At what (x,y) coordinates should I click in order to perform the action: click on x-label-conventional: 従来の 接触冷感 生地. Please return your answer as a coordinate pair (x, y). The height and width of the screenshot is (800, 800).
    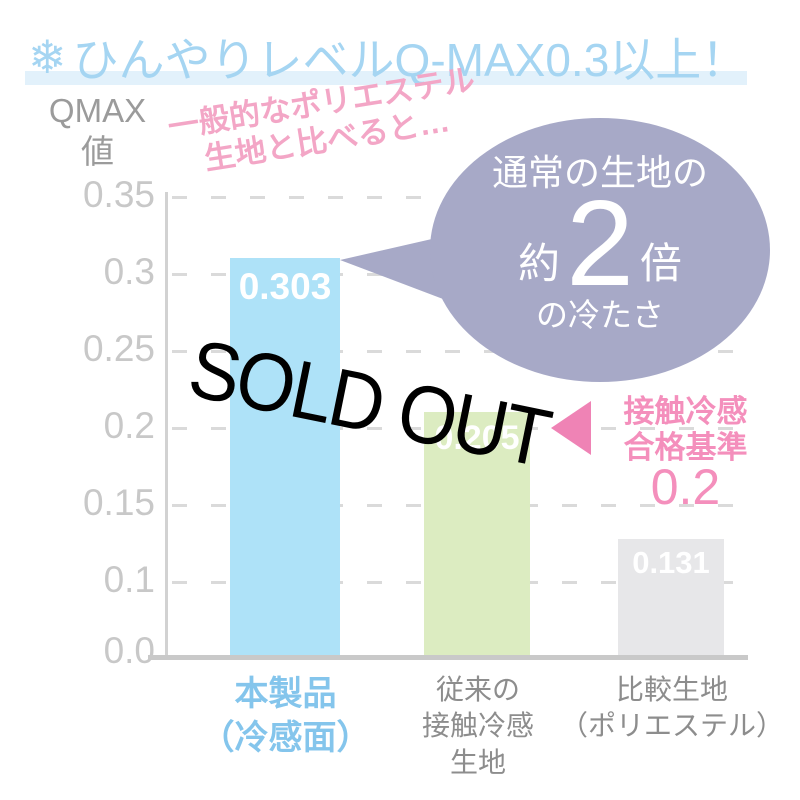
    Looking at the image, I should click on (478, 726).